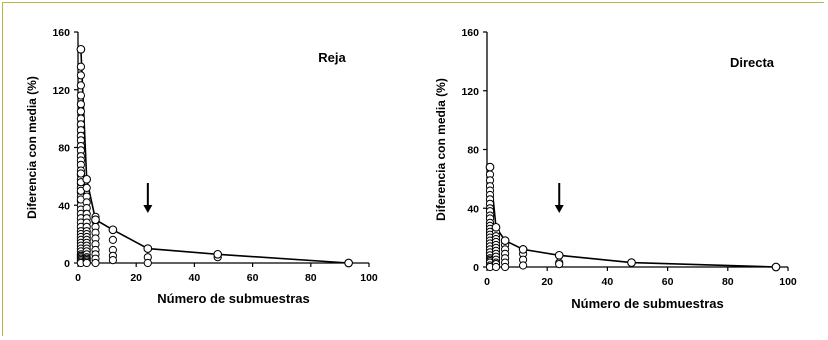  I want to click on series-line, so click(633, 217).